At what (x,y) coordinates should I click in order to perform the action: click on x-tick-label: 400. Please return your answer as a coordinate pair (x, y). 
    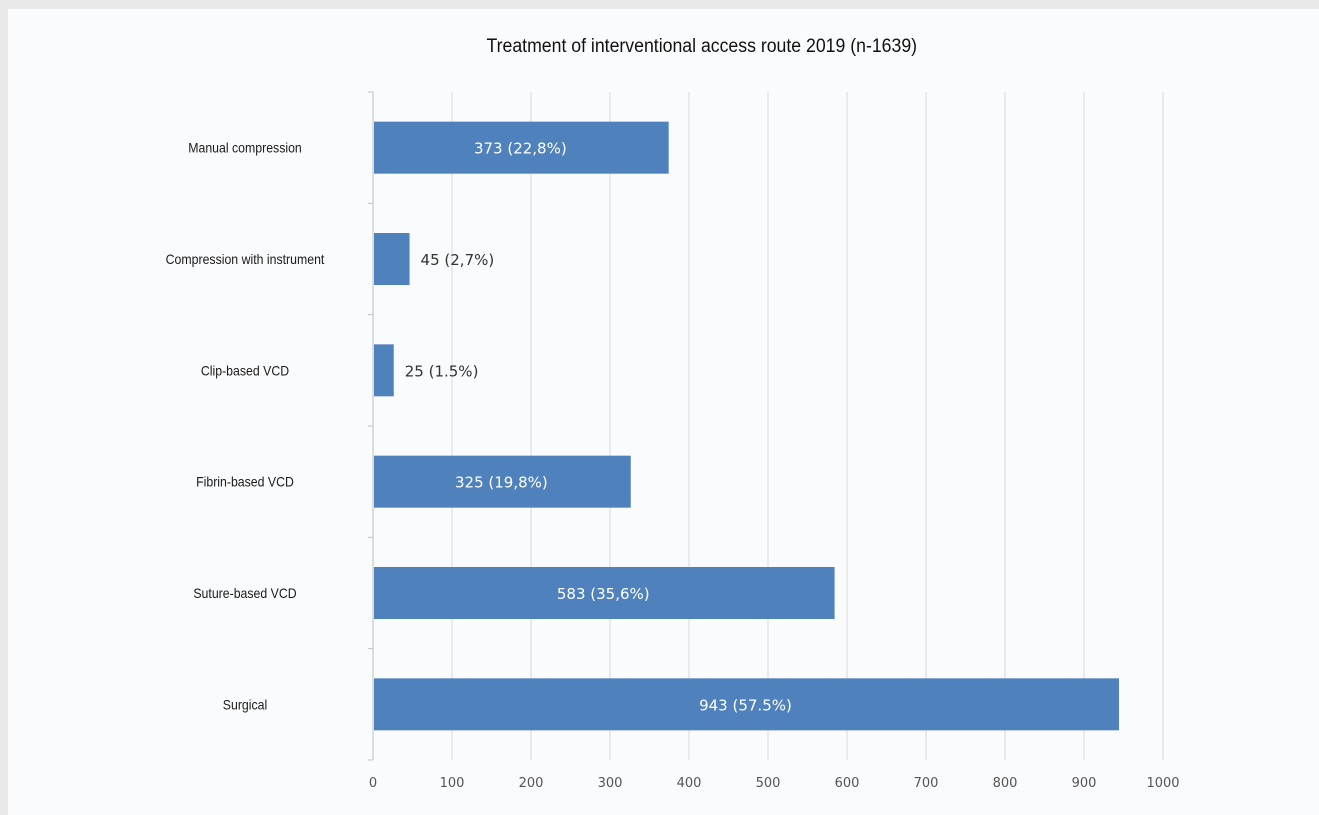
    Looking at the image, I should click on (689, 783).